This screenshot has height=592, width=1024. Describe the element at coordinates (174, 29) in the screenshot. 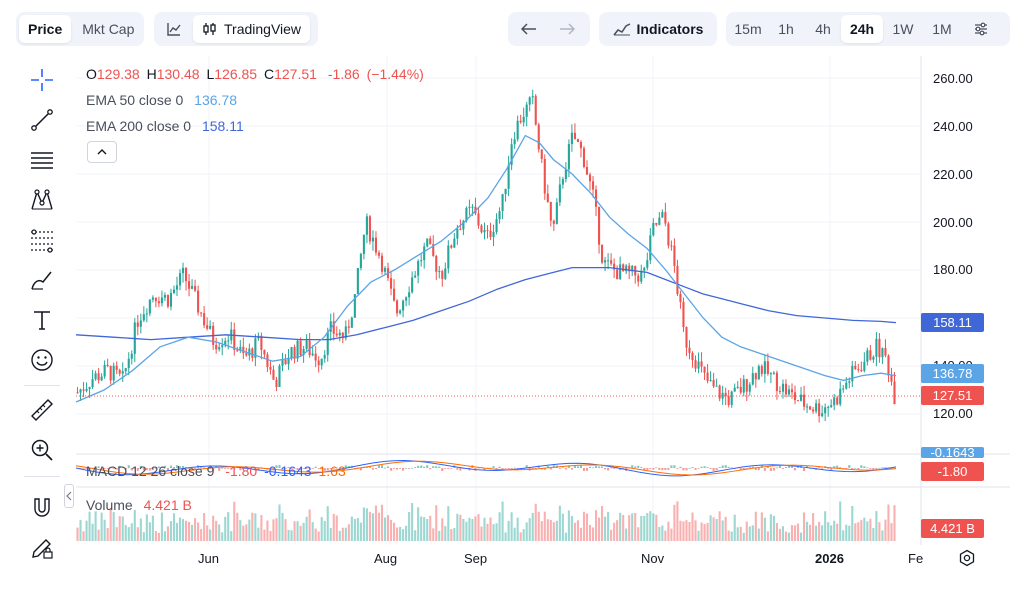

I see `line-chart-button` at that location.